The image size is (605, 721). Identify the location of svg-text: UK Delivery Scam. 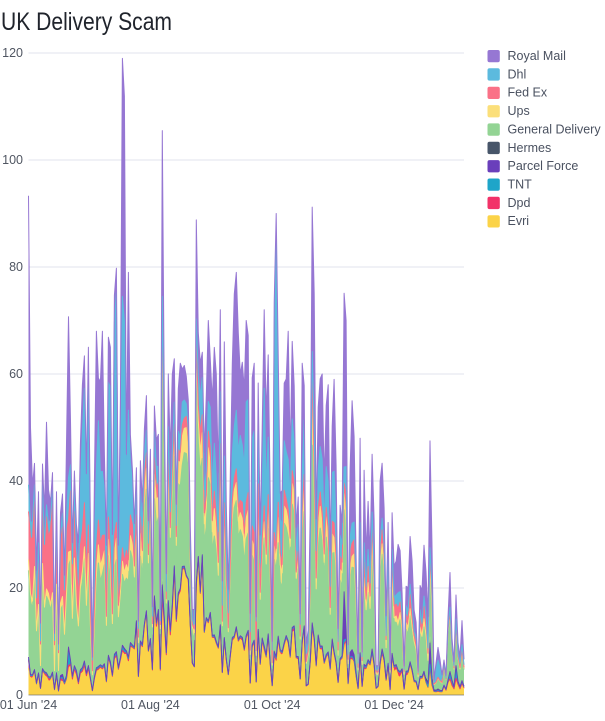
(86, 22).